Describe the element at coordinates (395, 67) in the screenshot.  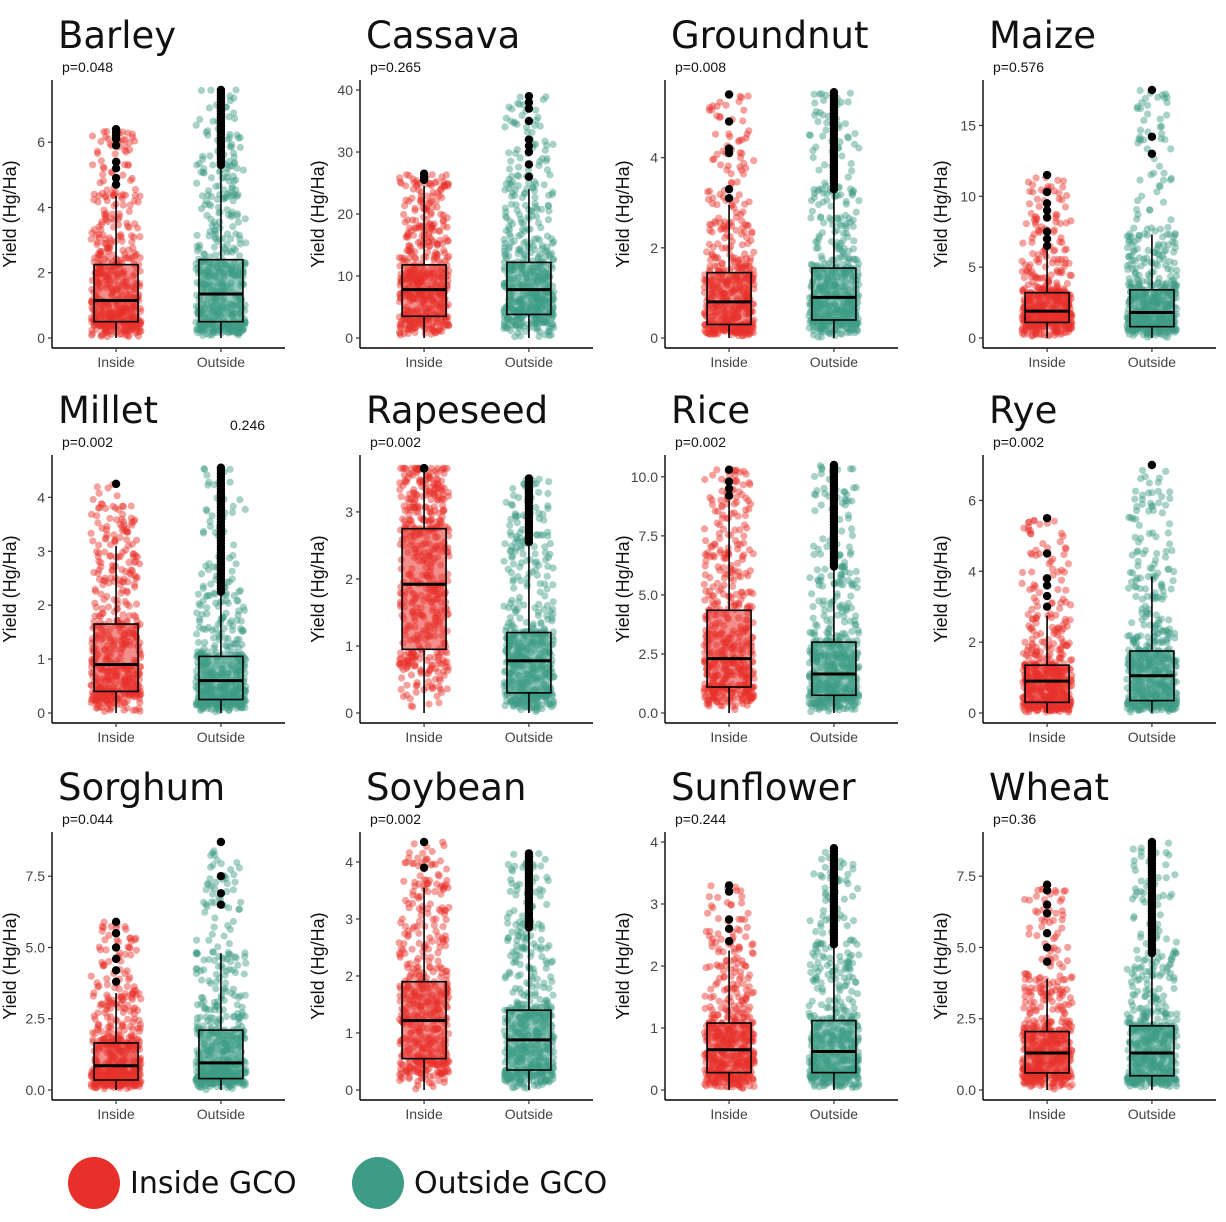
I see `p-value-label: p=0.265` at that location.